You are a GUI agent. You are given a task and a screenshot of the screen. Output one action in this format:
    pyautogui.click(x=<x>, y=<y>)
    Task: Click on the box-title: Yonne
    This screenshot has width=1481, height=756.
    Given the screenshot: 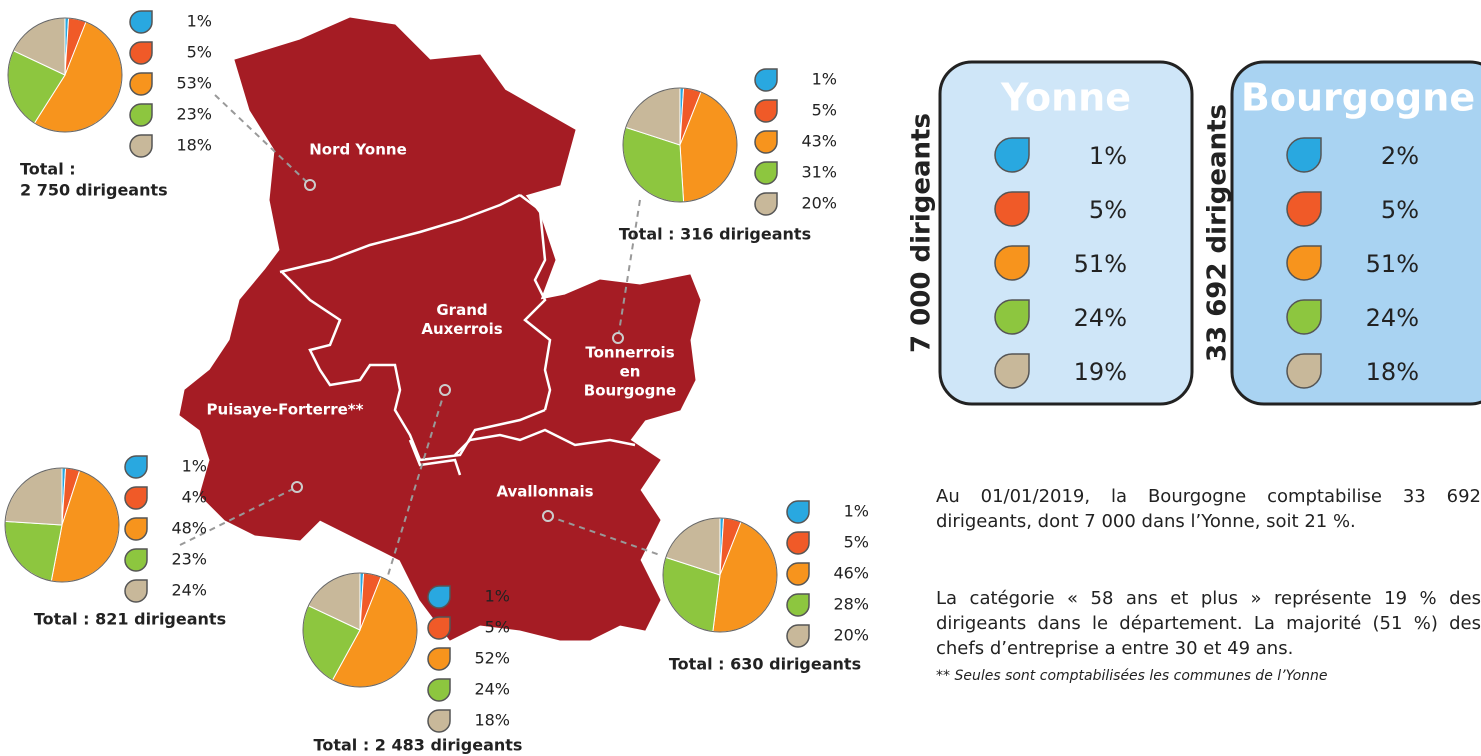 What is the action you would take?
    pyautogui.click(x=1065, y=98)
    